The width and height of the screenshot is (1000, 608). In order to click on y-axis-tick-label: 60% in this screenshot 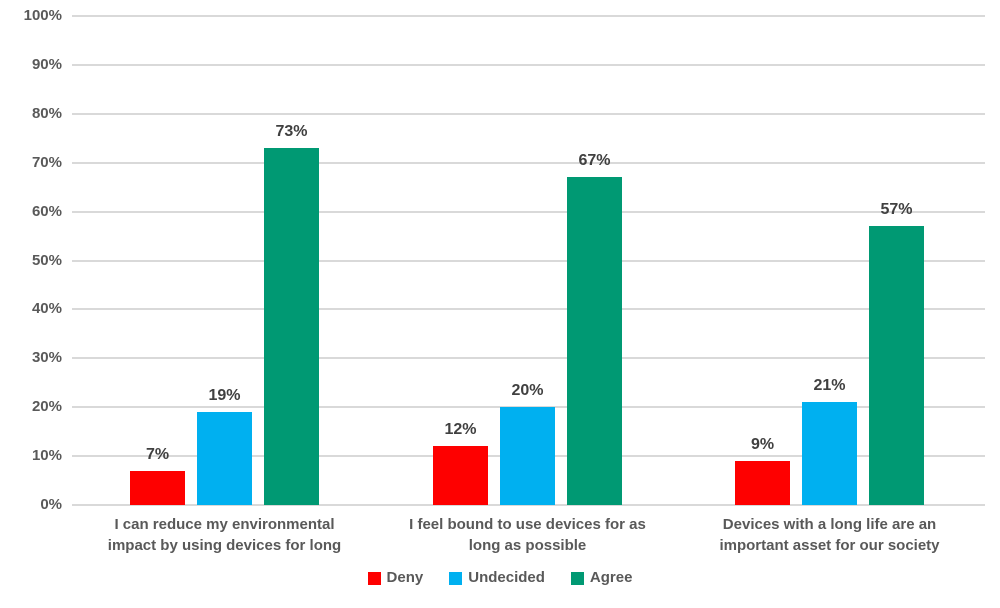, I will do `click(46, 211)`.